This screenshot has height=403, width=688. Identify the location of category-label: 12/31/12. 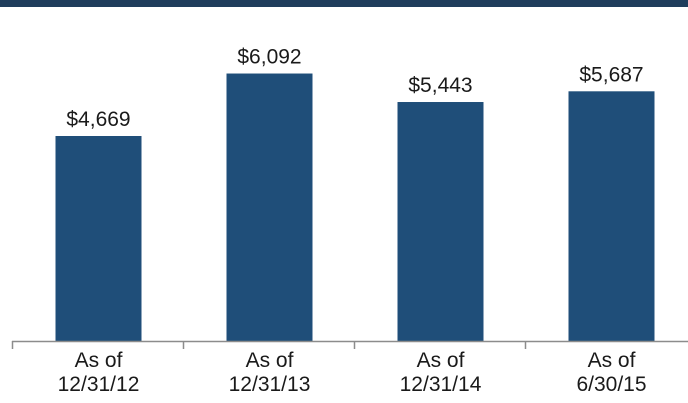
(99, 384).